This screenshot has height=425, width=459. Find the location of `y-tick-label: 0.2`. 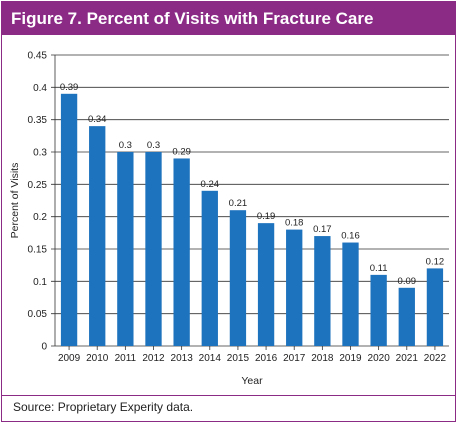

y-tick-label: 0.2 is located at coordinates (40, 217).